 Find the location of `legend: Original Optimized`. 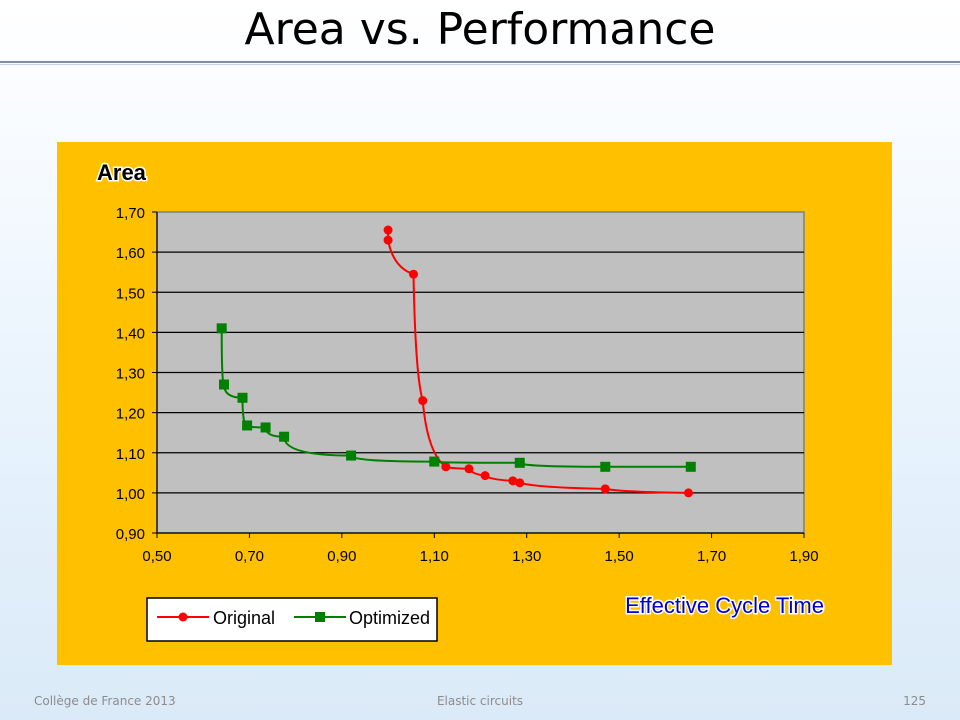

legend: Original Optimized is located at coordinates (292, 619).